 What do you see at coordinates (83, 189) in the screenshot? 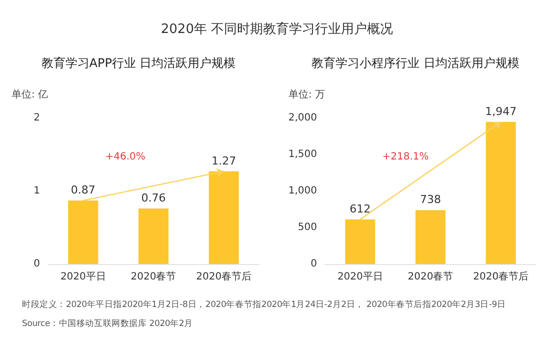
I see `data-label: 0.87` at bounding box center [83, 189].